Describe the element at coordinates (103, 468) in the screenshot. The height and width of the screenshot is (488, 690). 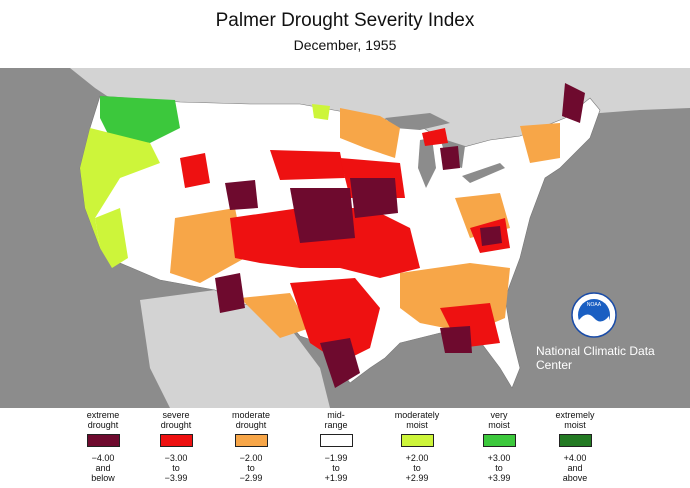
I see `legend-range: −4.00 and below` at that location.